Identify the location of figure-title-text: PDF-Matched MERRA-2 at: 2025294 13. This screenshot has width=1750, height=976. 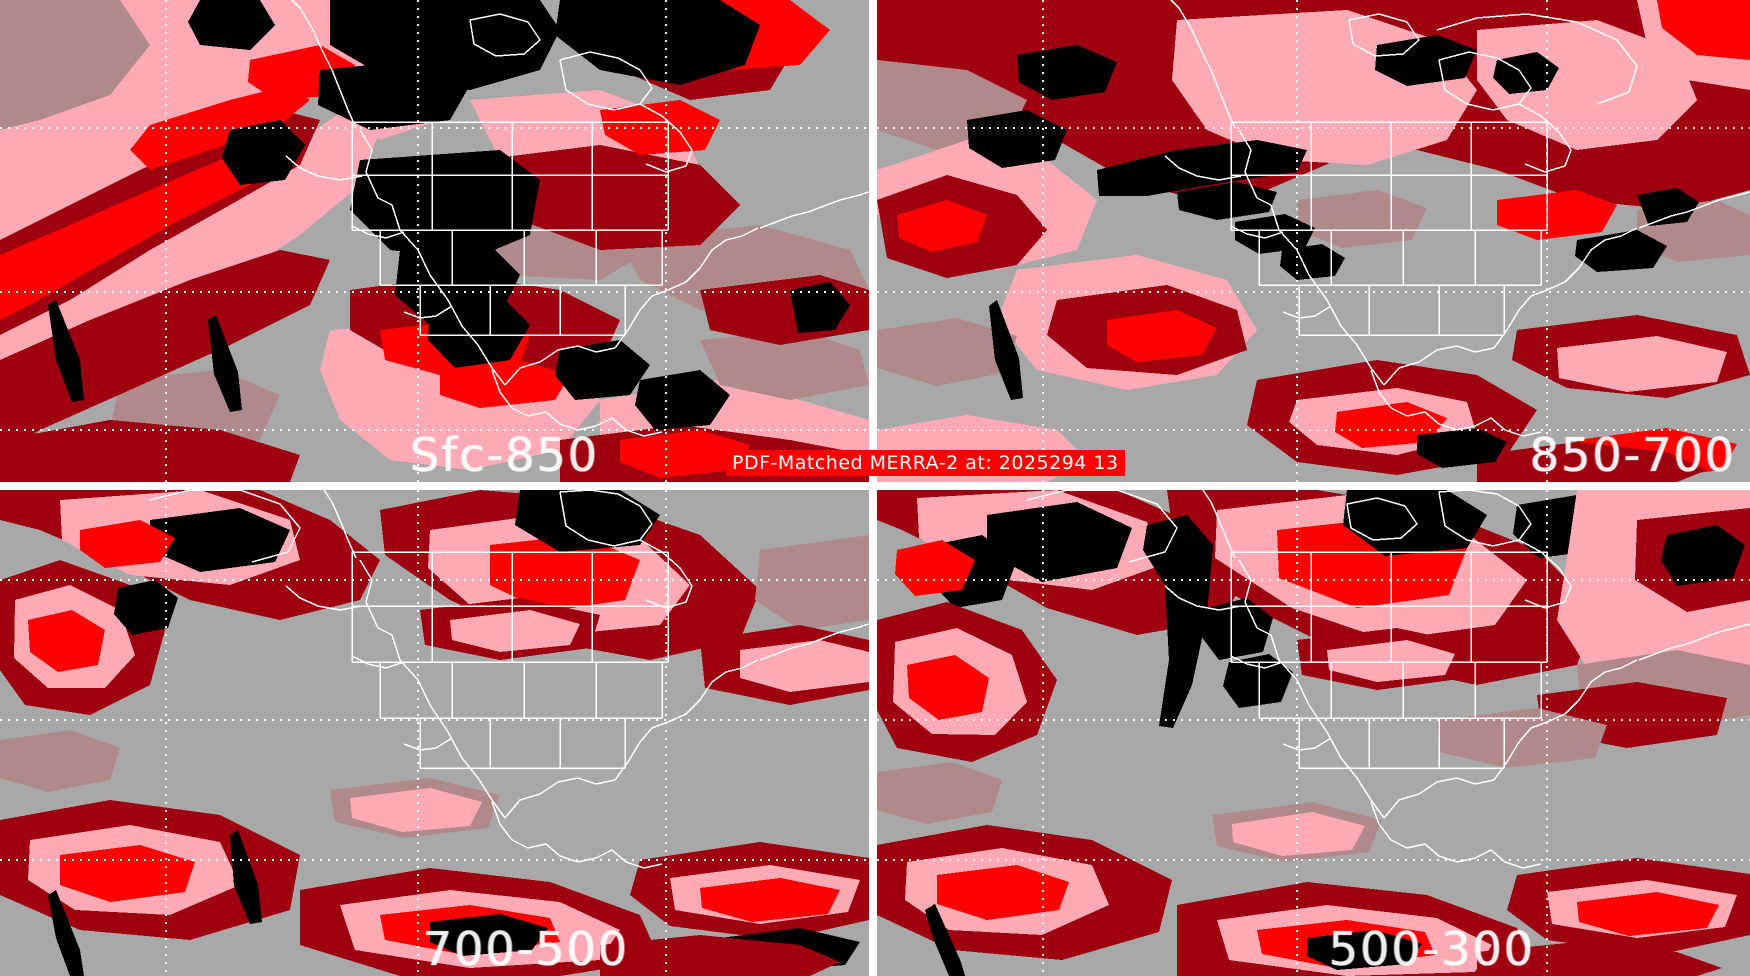
(925, 463).